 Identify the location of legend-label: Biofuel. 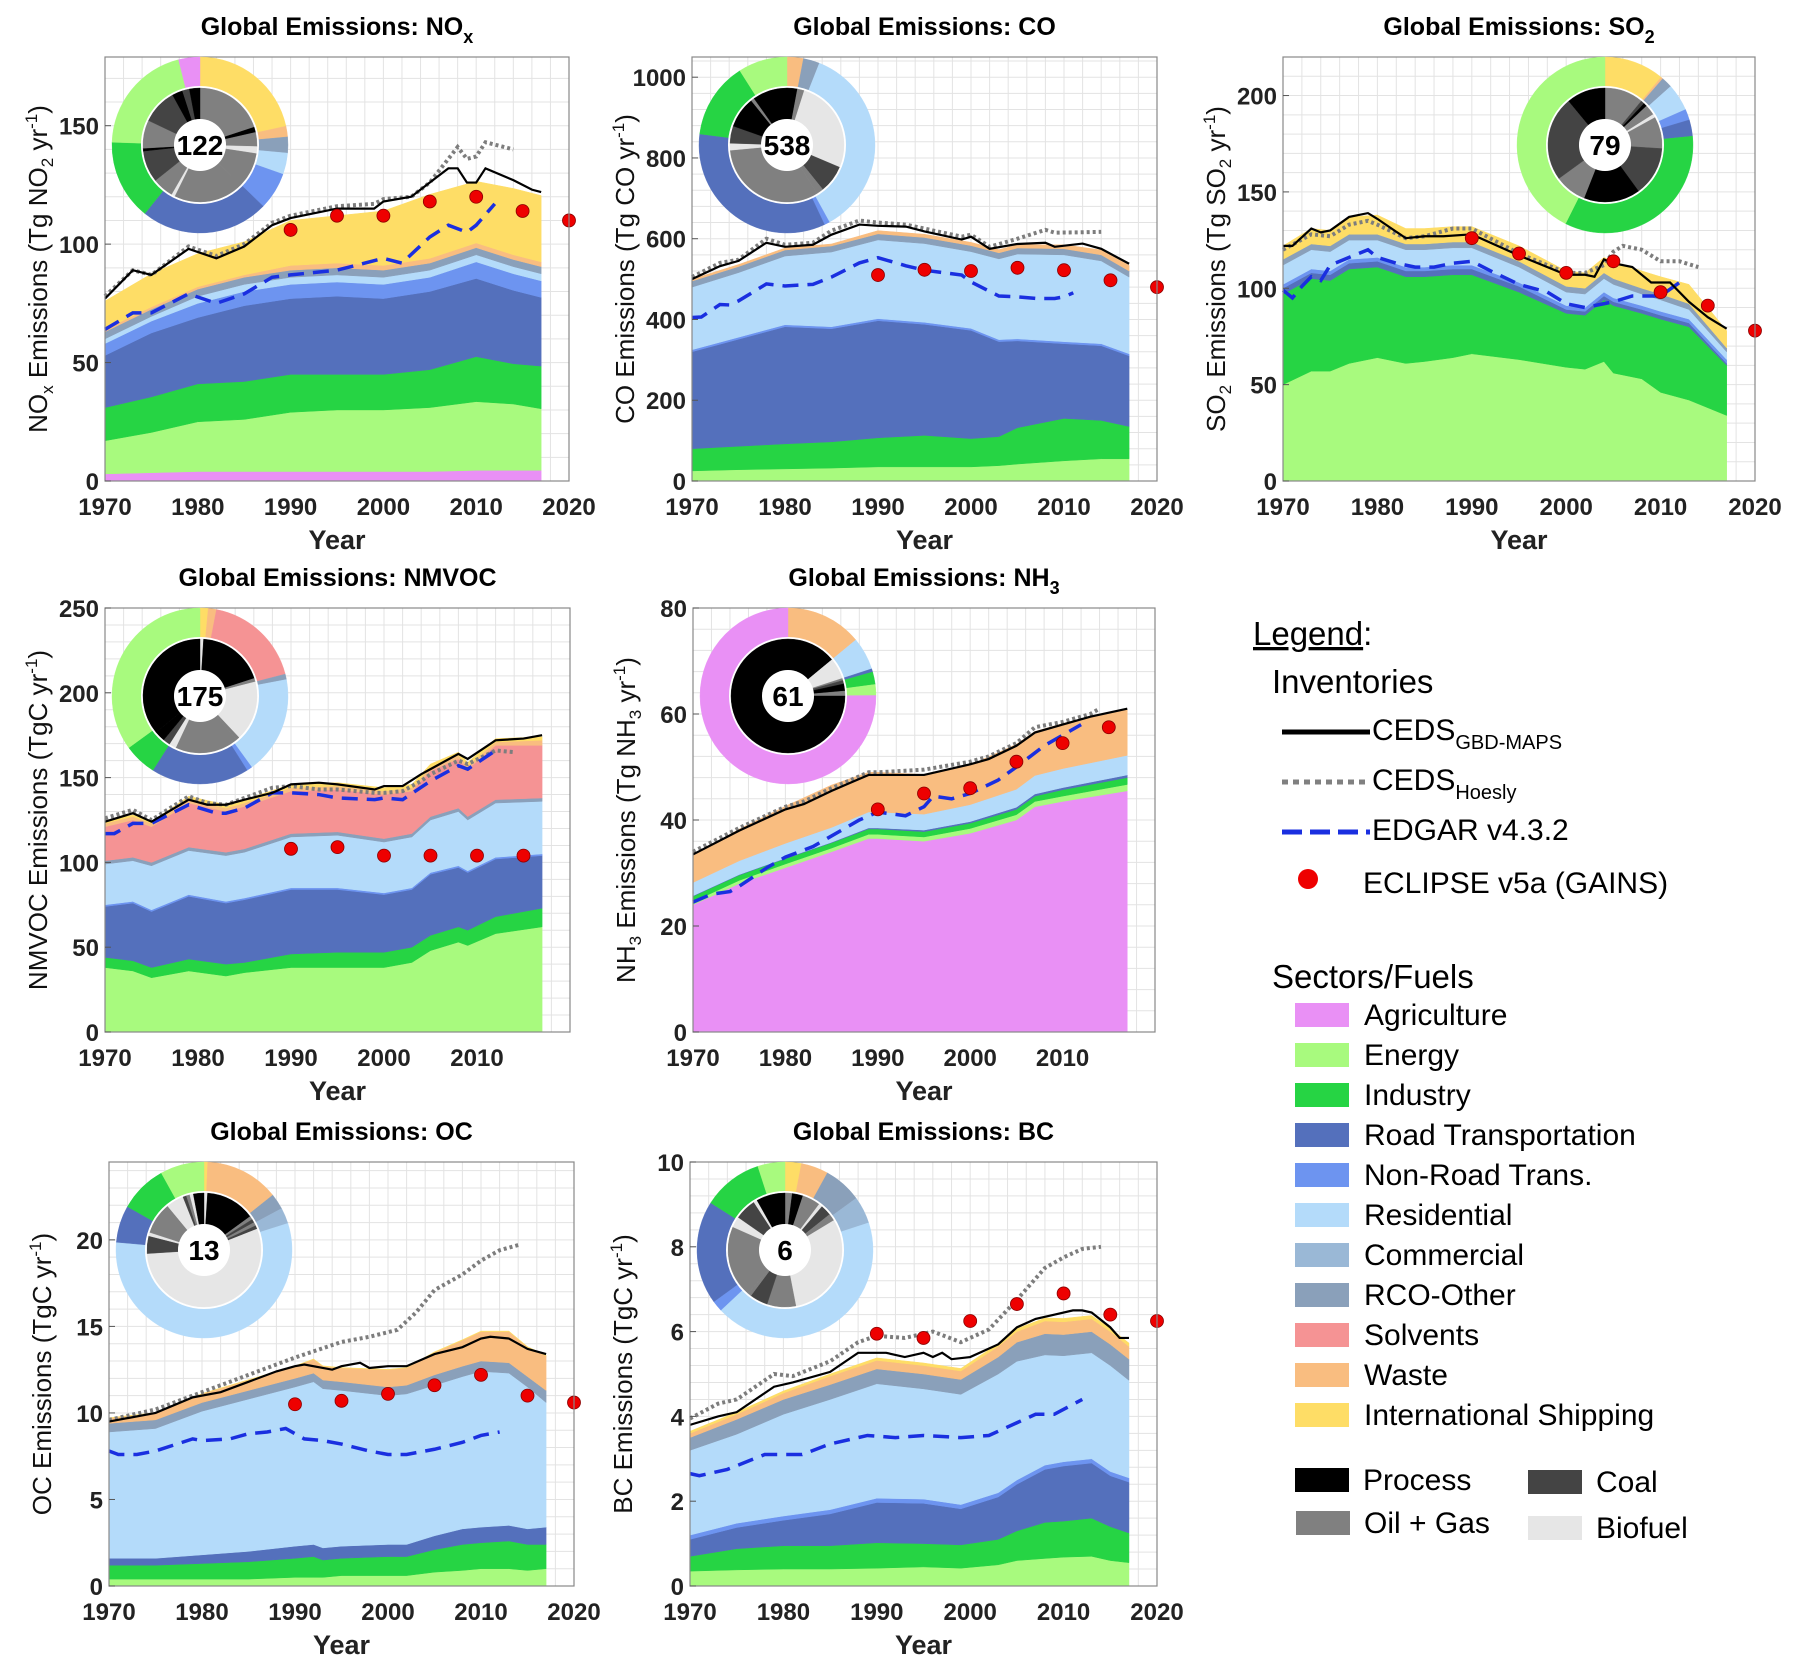
(1642, 1528).